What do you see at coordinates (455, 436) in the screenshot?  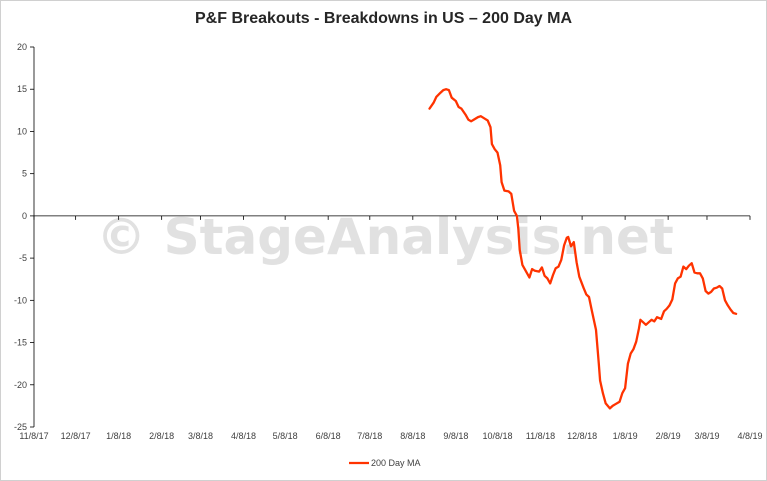 I see `x-tick-label: 9/8/18` at bounding box center [455, 436].